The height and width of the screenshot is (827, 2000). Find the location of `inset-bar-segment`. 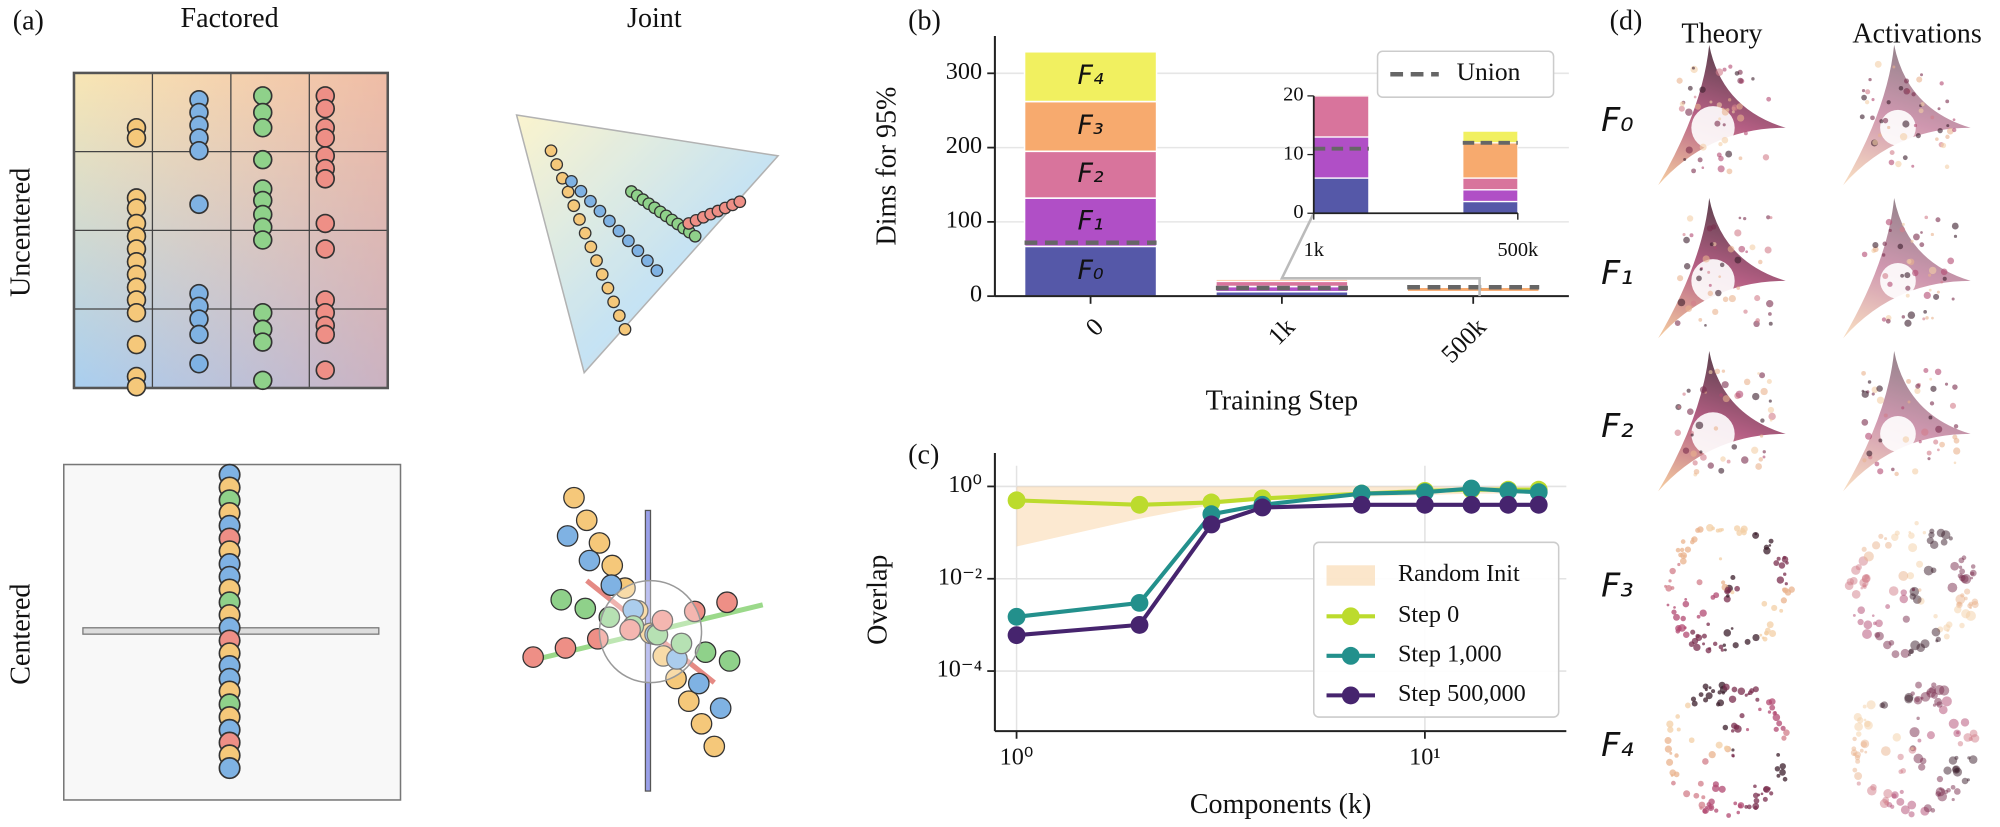

inset-bar-segment is located at coordinates (1341, 195).